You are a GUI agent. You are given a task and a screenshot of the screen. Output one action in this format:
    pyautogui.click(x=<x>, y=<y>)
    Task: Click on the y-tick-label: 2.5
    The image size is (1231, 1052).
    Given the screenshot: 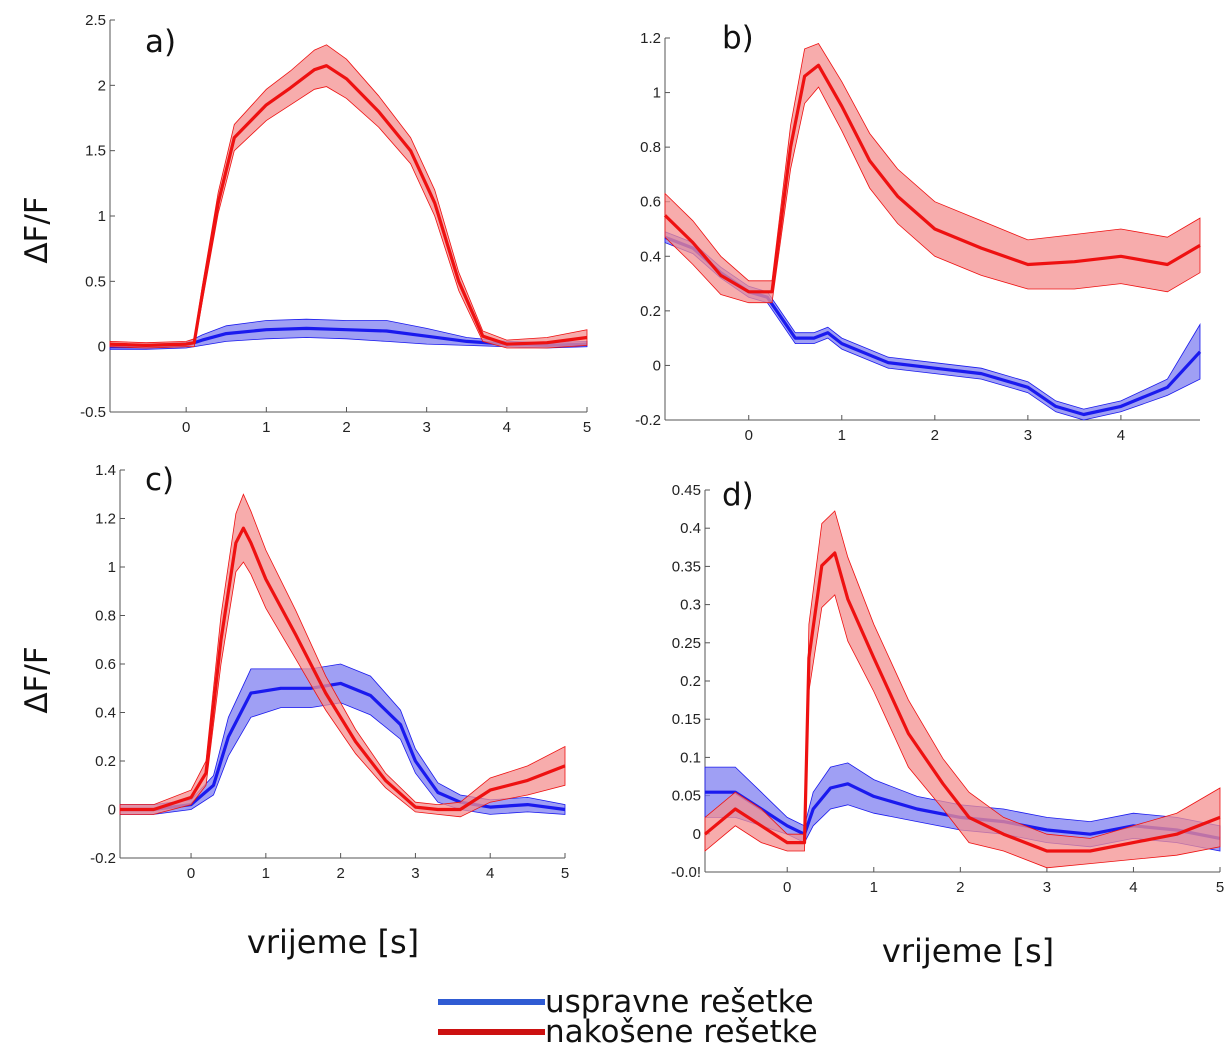 What is the action you would take?
    pyautogui.click(x=95, y=20)
    